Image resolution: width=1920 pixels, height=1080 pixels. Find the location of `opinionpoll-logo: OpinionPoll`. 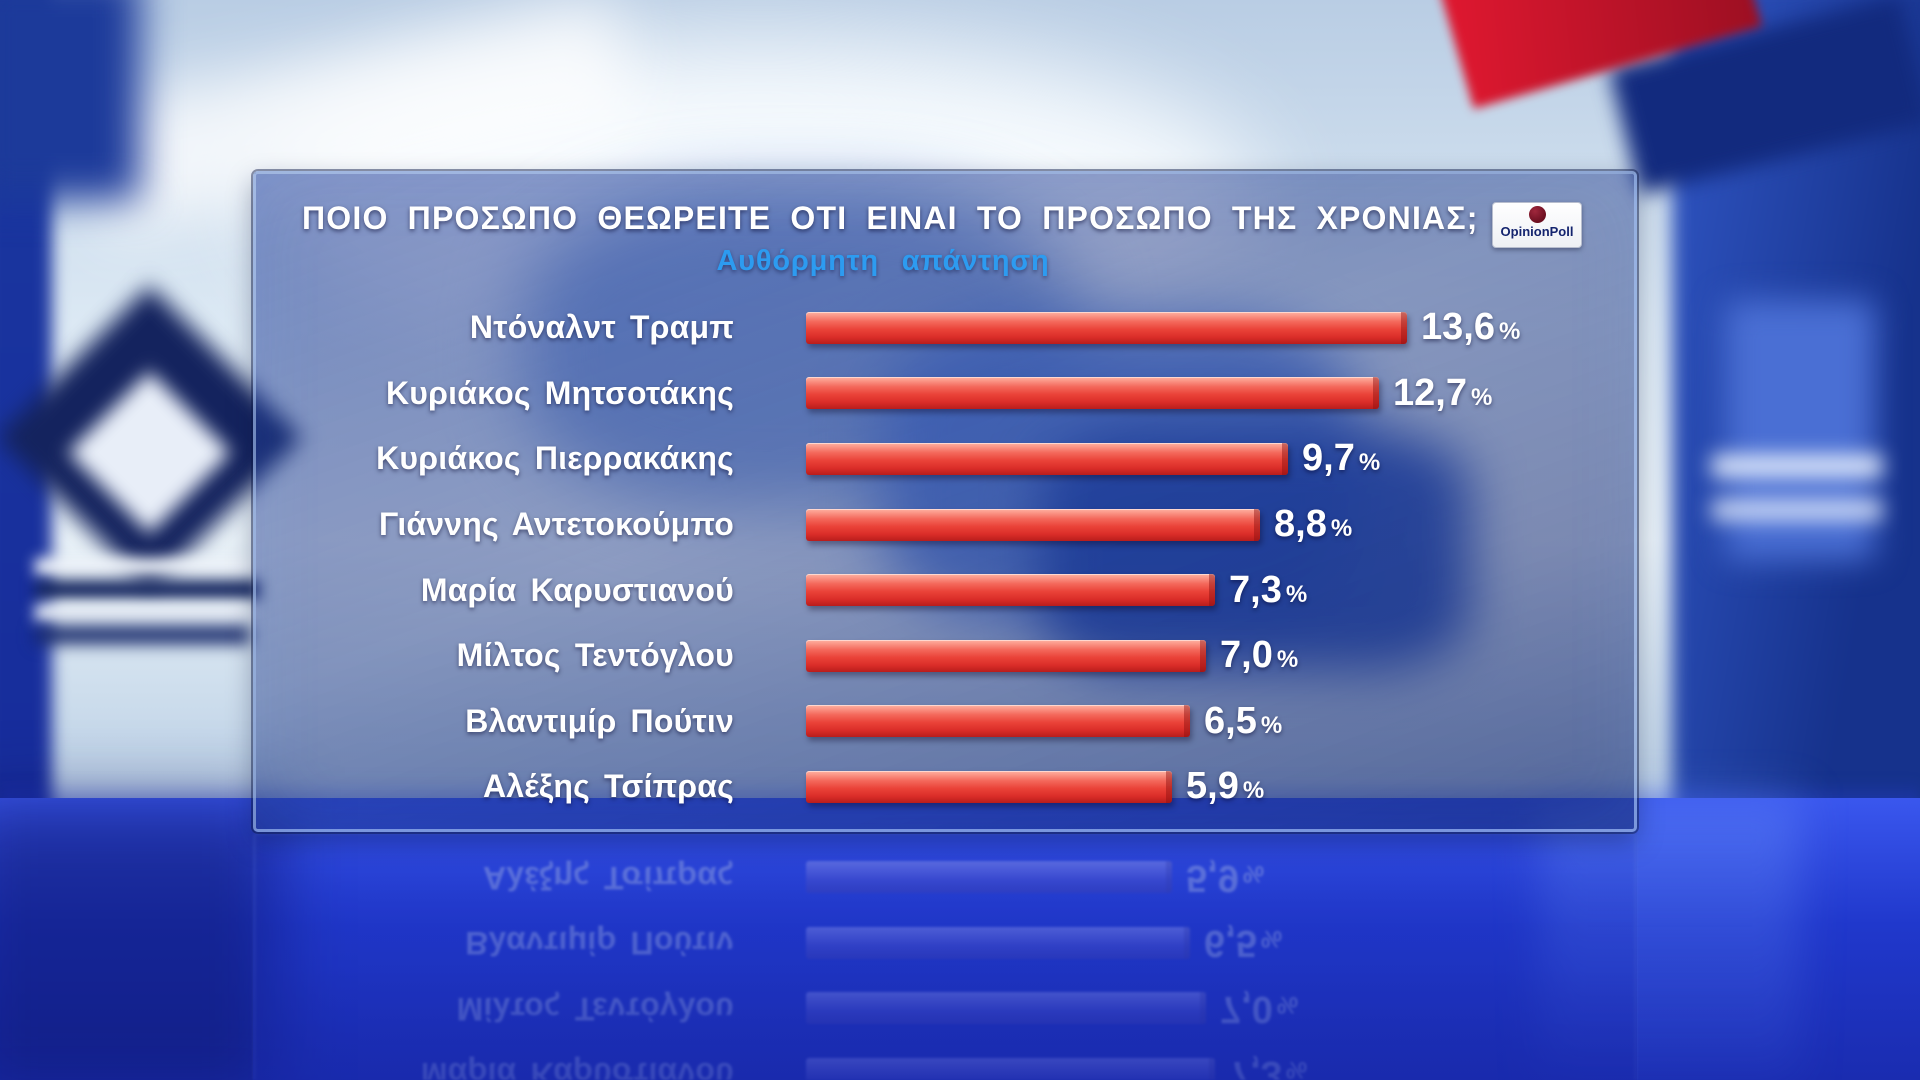

opinionpoll-logo: OpinionPoll is located at coordinates (1537, 225).